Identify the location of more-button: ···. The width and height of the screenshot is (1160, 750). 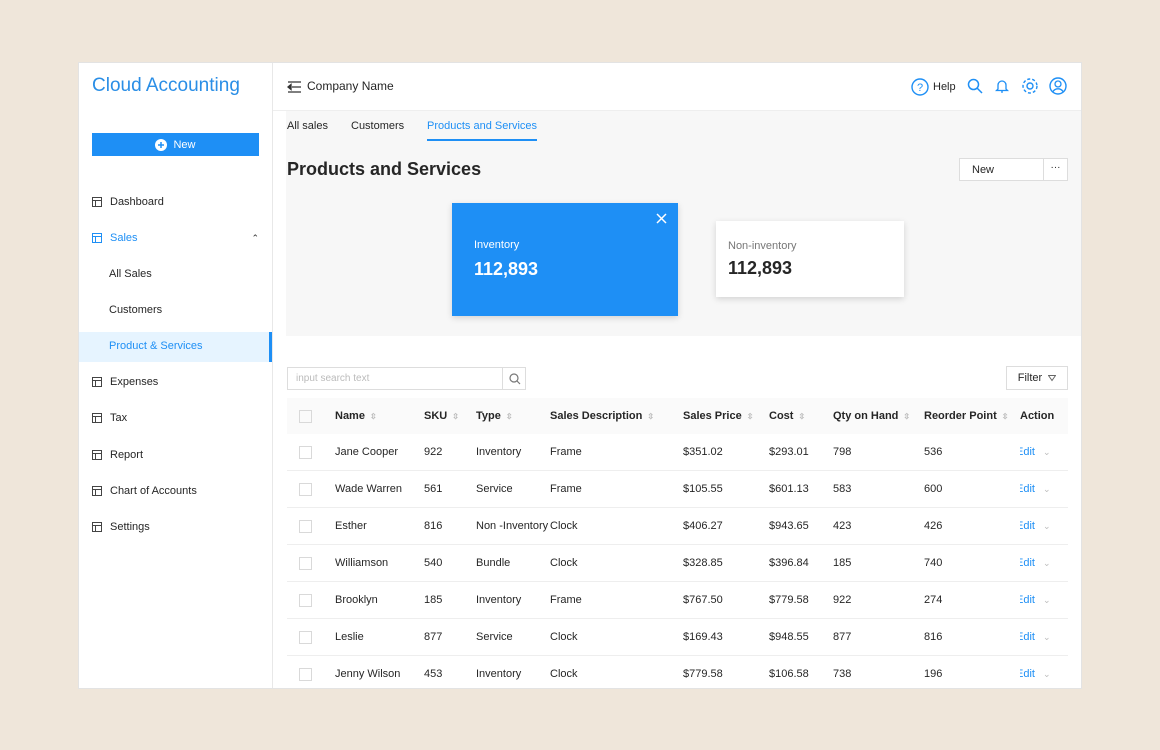
(1055, 169).